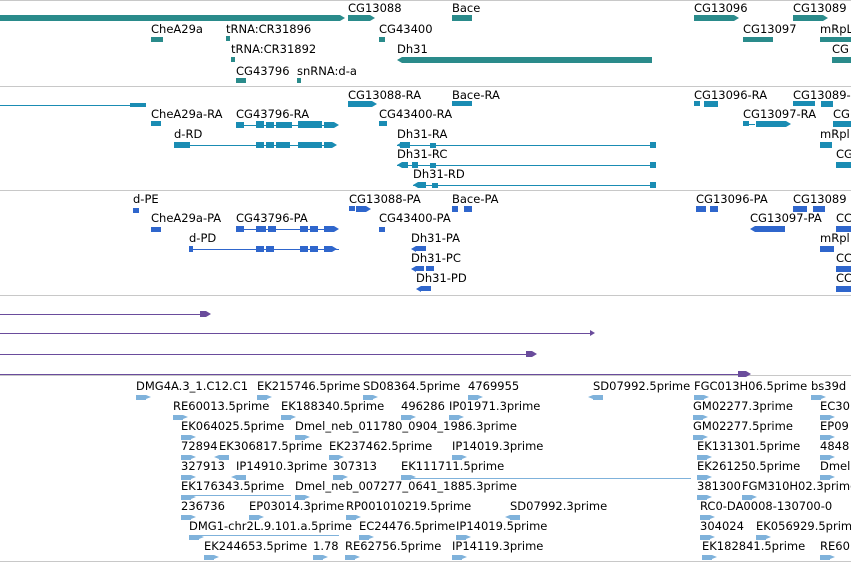 The width and height of the screenshot is (851, 563). Describe the element at coordinates (439, 174) in the screenshot. I see `feature-label: Dh31-RD` at that location.